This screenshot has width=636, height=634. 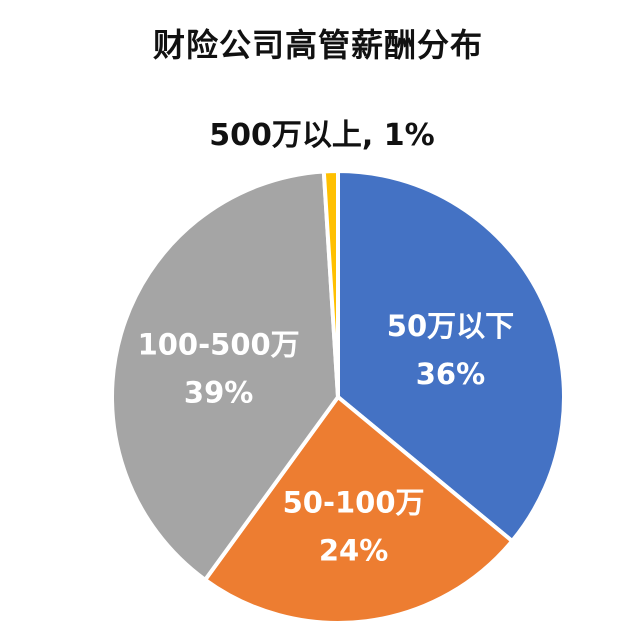 What do you see at coordinates (218, 392) in the screenshot?
I see `slice-value-label-2: 39%` at bounding box center [218, 392].